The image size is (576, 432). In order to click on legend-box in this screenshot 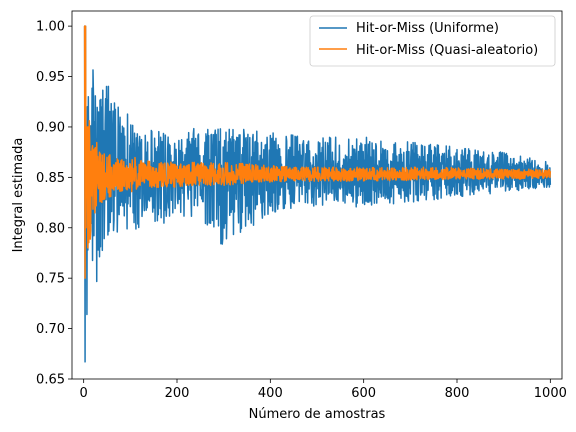, I will do `click(432, 41)`.